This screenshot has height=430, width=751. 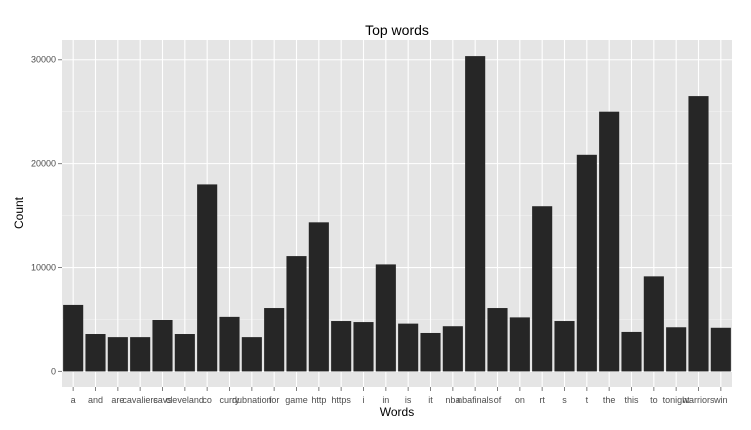 What do you see at coordinates (452, 400) in the screenshot?
I see `x-tick-label: nba` at bounding box center [452, 400].